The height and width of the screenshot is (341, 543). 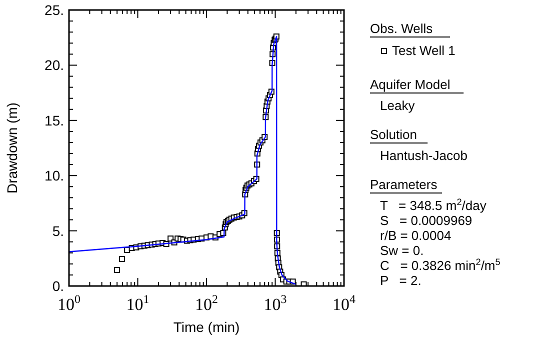 What do you see at coordinates (12, 148) in the screenshot?
I see `y-axis-title: Drawdown (m)` at bounding box center [12, 148].